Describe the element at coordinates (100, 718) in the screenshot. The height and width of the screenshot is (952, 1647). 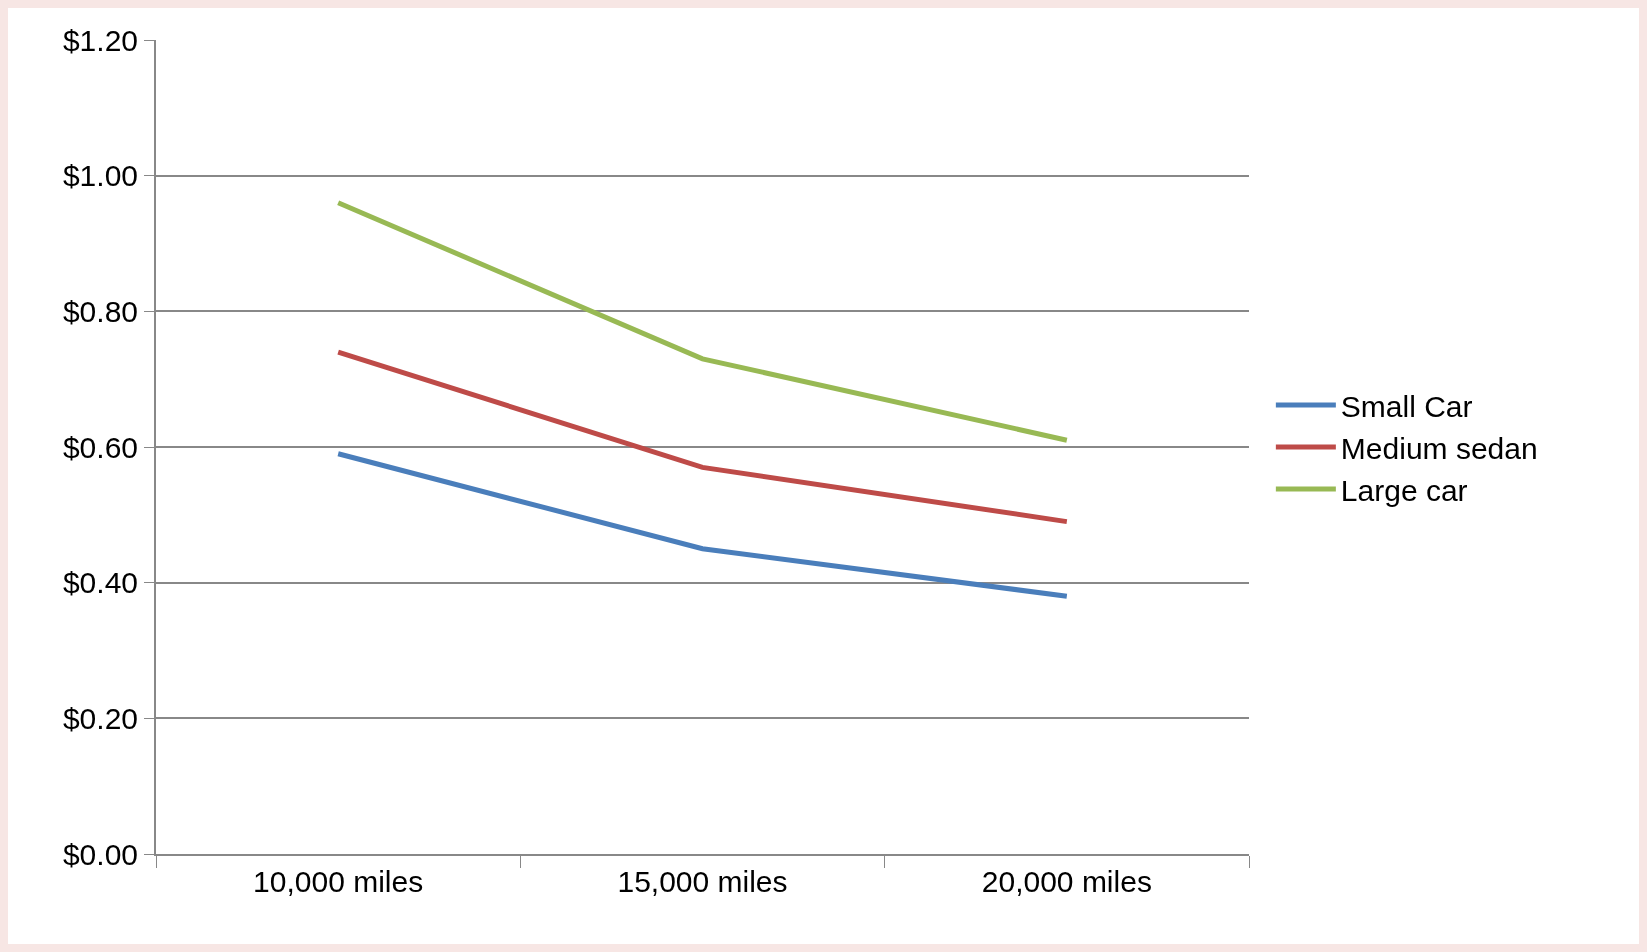
I see `y-tick-label: $0.20` at that location.